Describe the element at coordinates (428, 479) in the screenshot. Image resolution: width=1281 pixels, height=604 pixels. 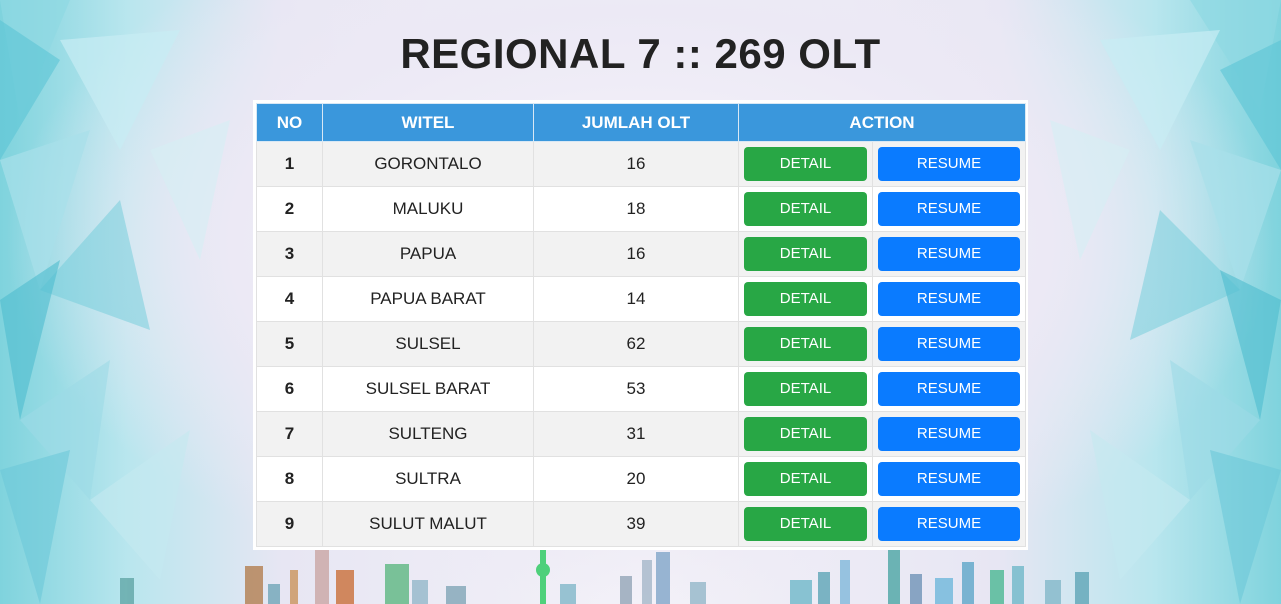
I see `row-witel: SULTRA` at that location.